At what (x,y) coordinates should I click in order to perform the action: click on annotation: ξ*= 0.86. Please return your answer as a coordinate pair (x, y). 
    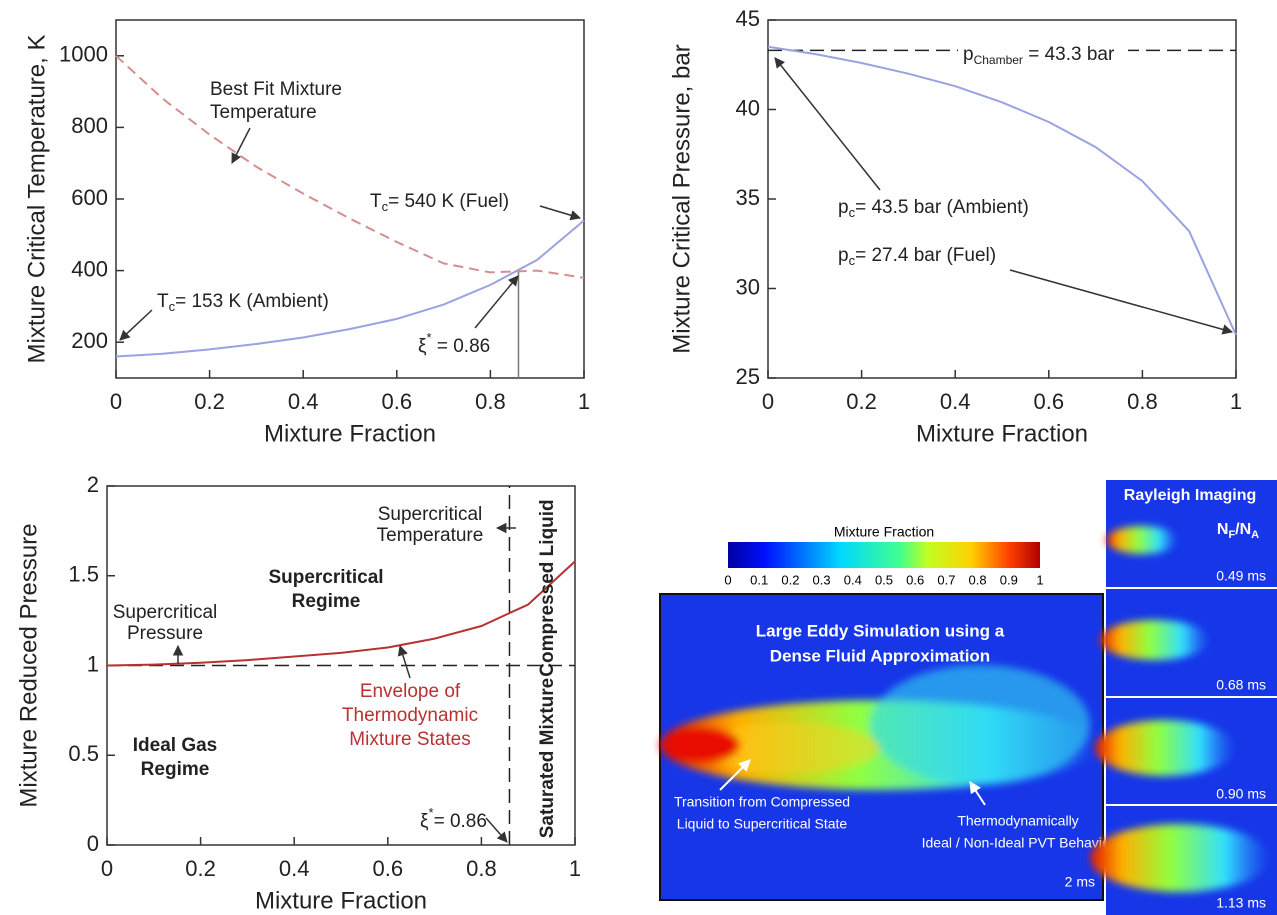
    Looking at the image, I should click on (453, 818).